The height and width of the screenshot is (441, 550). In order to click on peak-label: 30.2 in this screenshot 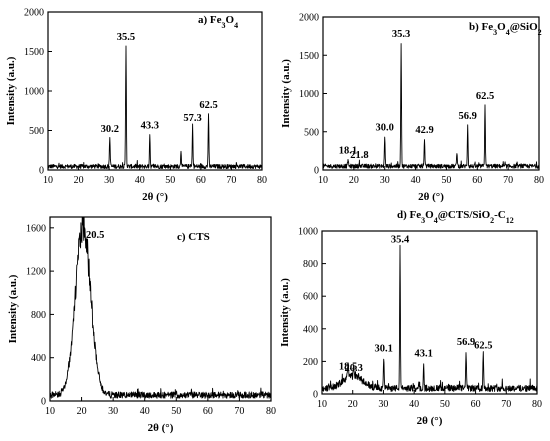, I will do `click(110, 129)`.